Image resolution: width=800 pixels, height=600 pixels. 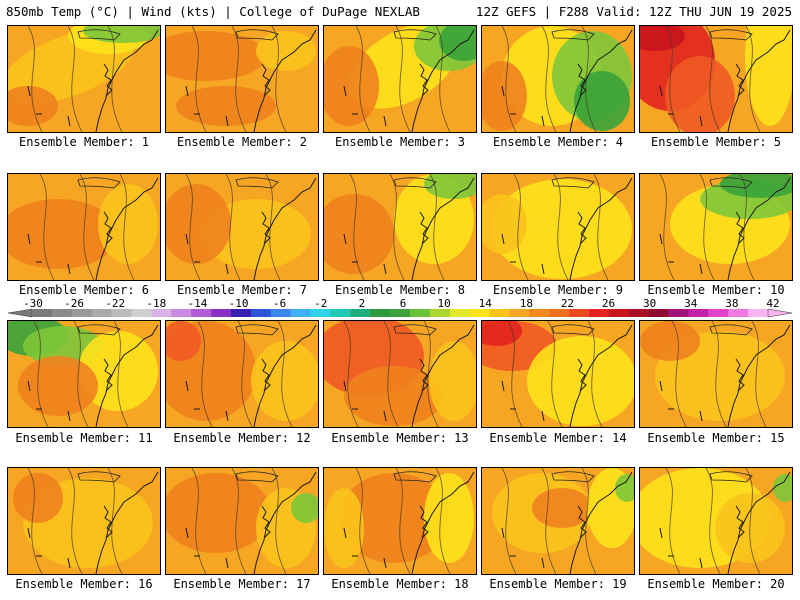 What do you see at coordinates (156, 303) in the screenshot?
I see `colorbar-tick-label: -18` at bounding box center [156, 303].